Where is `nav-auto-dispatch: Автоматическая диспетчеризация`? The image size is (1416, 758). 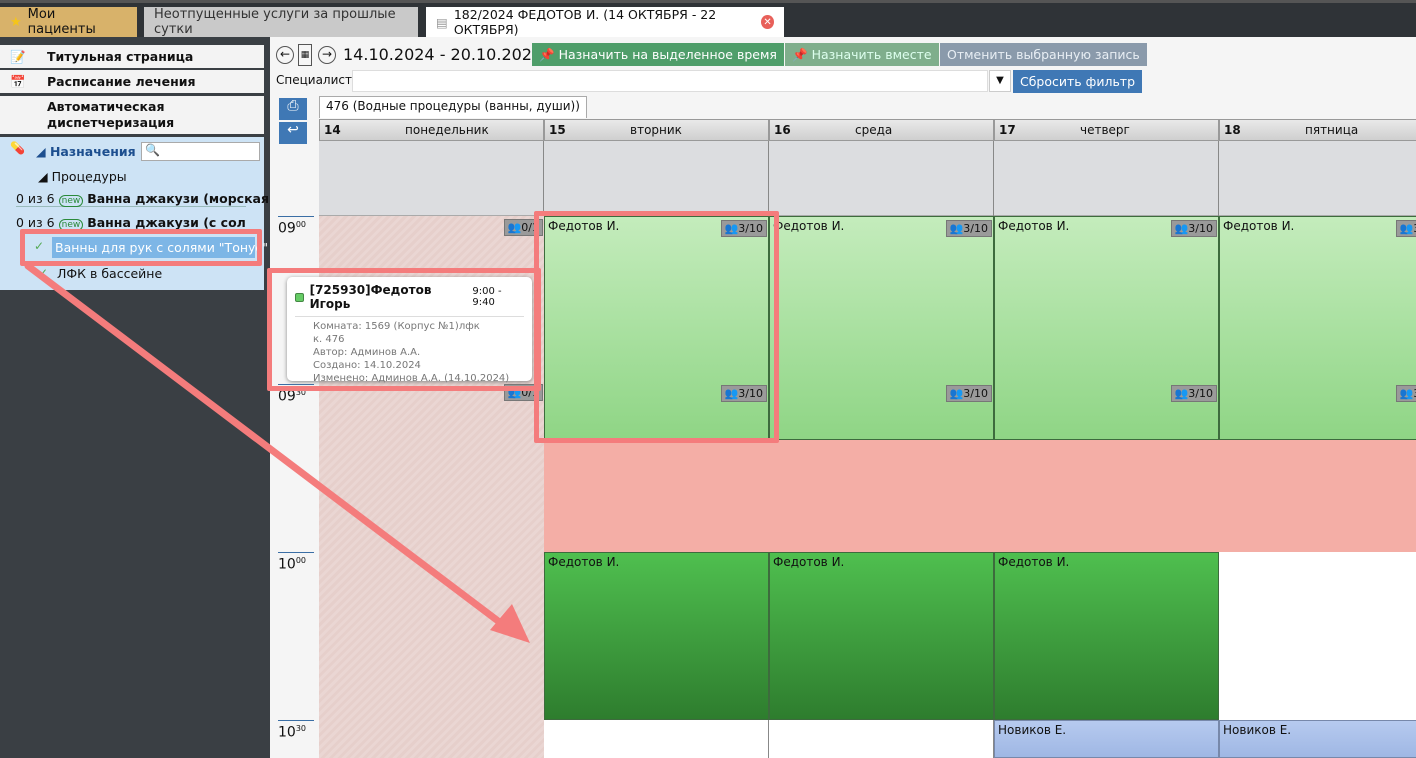
nav-auto-dispatch: Автоматическая диспетчеризация is located at coordinates (132, 115).